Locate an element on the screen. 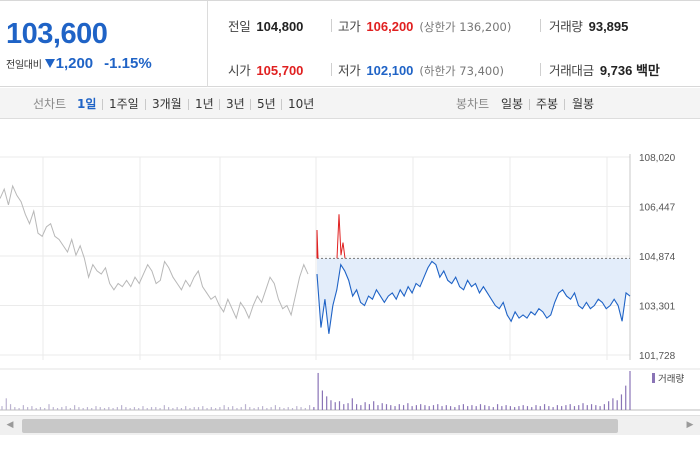 The height and width of the screenshot is (450, 700). y-tick-label: 106,447 is located at coordinates (657, 208).